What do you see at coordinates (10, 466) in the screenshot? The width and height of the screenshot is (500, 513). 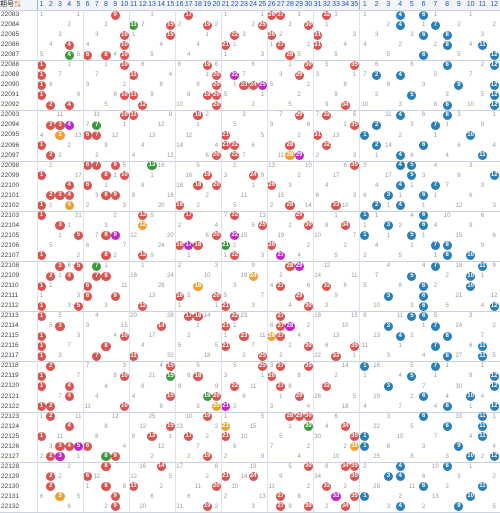 I see `period-number: 22128` at bounding box center [10, 466].